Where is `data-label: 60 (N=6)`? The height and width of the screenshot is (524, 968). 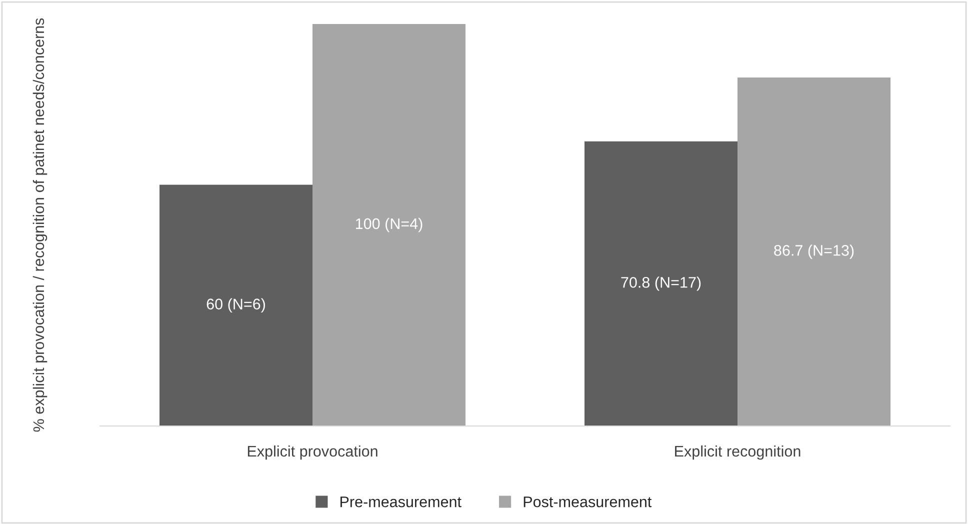
data-label: 60 (N=6) is located at coordinates (235, 305).